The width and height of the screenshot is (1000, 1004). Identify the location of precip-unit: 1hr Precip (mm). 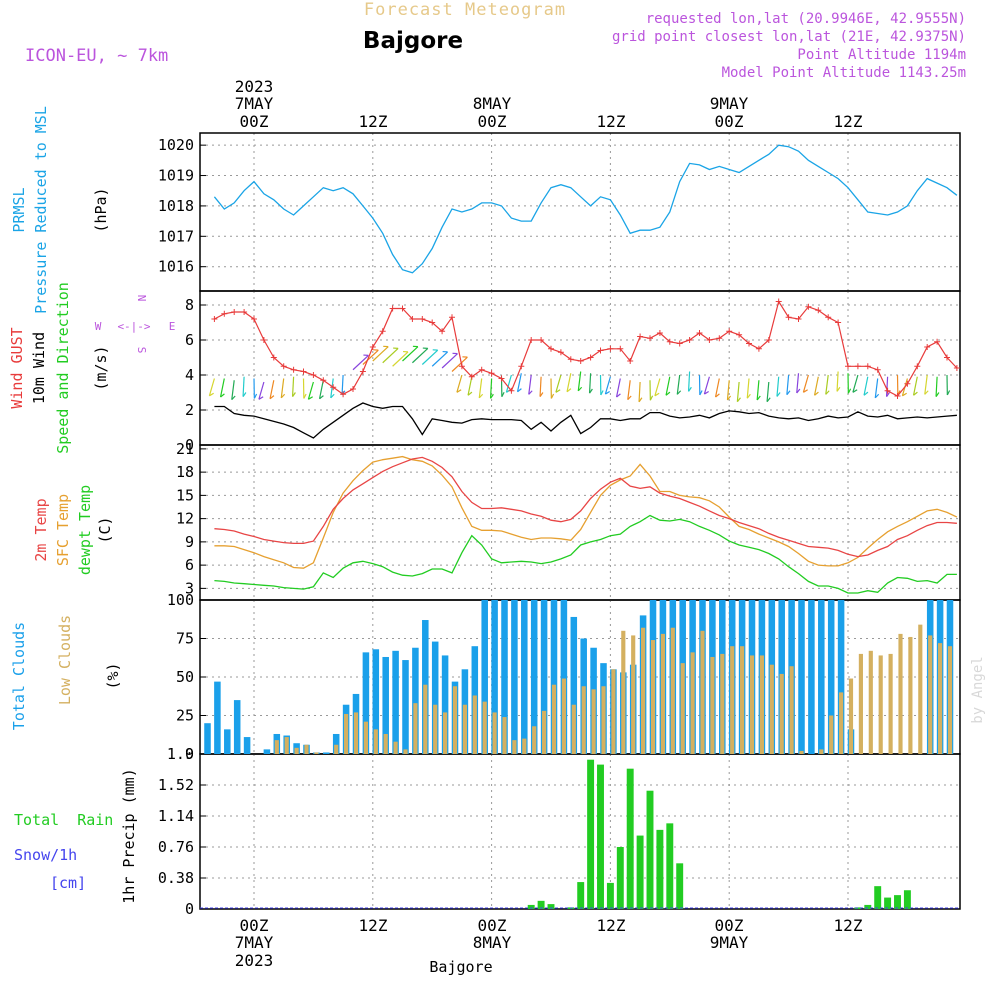
(129, 835).